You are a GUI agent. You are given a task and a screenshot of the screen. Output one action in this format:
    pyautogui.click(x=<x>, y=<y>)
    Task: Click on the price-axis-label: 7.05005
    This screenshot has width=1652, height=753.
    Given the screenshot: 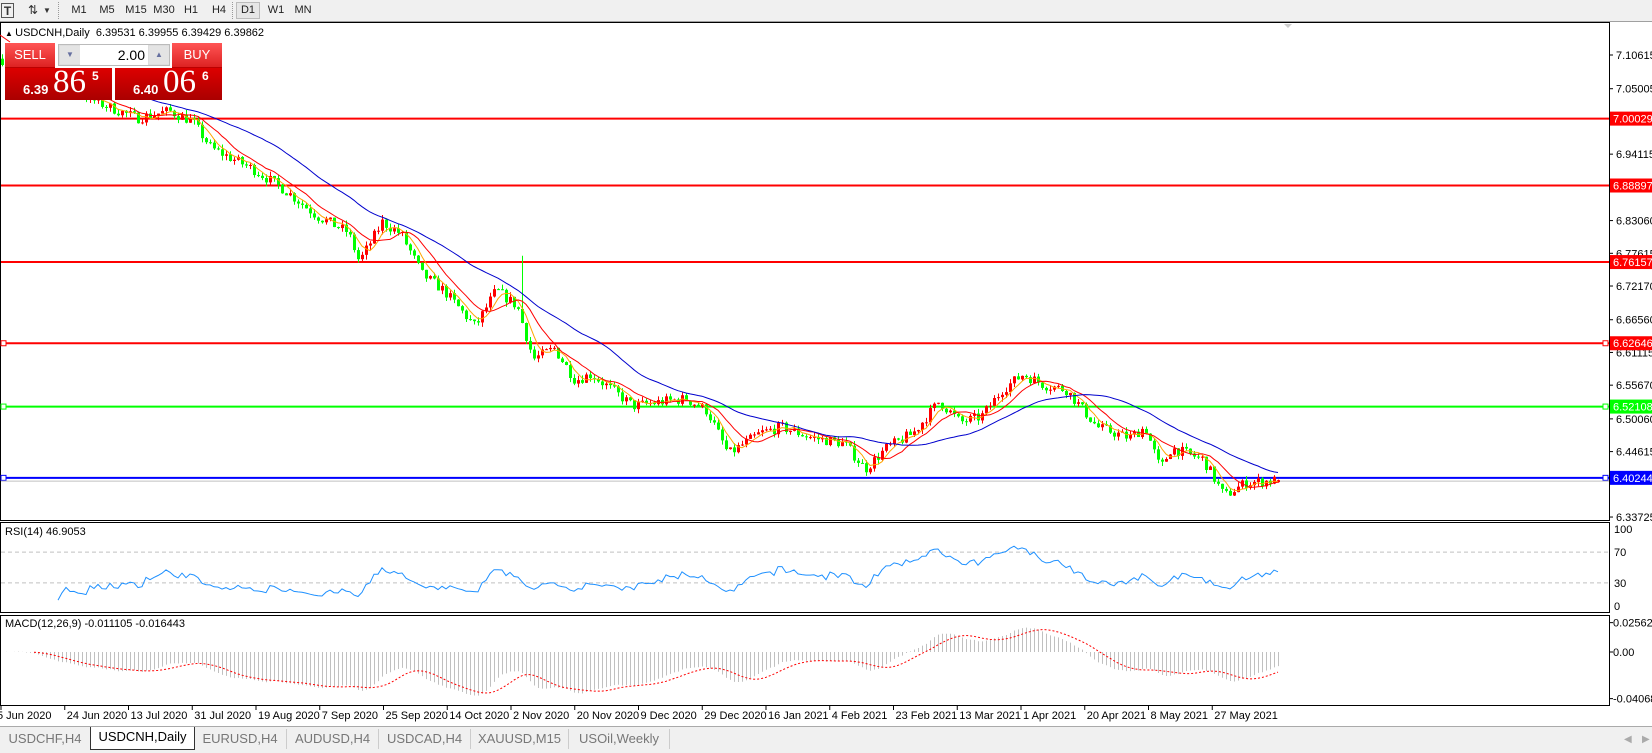 What is the action you would take?
    pyautogui.click(x=1634, y=90)
    